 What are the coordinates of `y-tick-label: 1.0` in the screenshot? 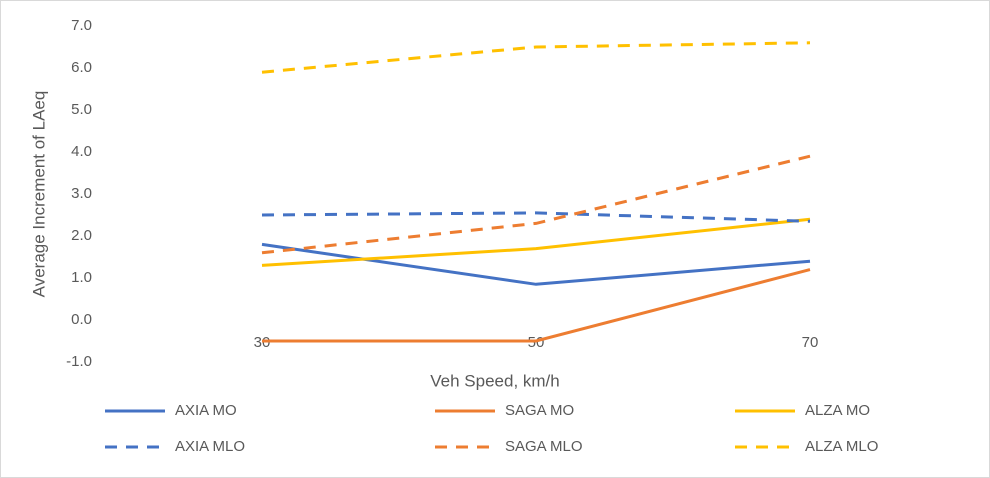 It's located at (81, 277).